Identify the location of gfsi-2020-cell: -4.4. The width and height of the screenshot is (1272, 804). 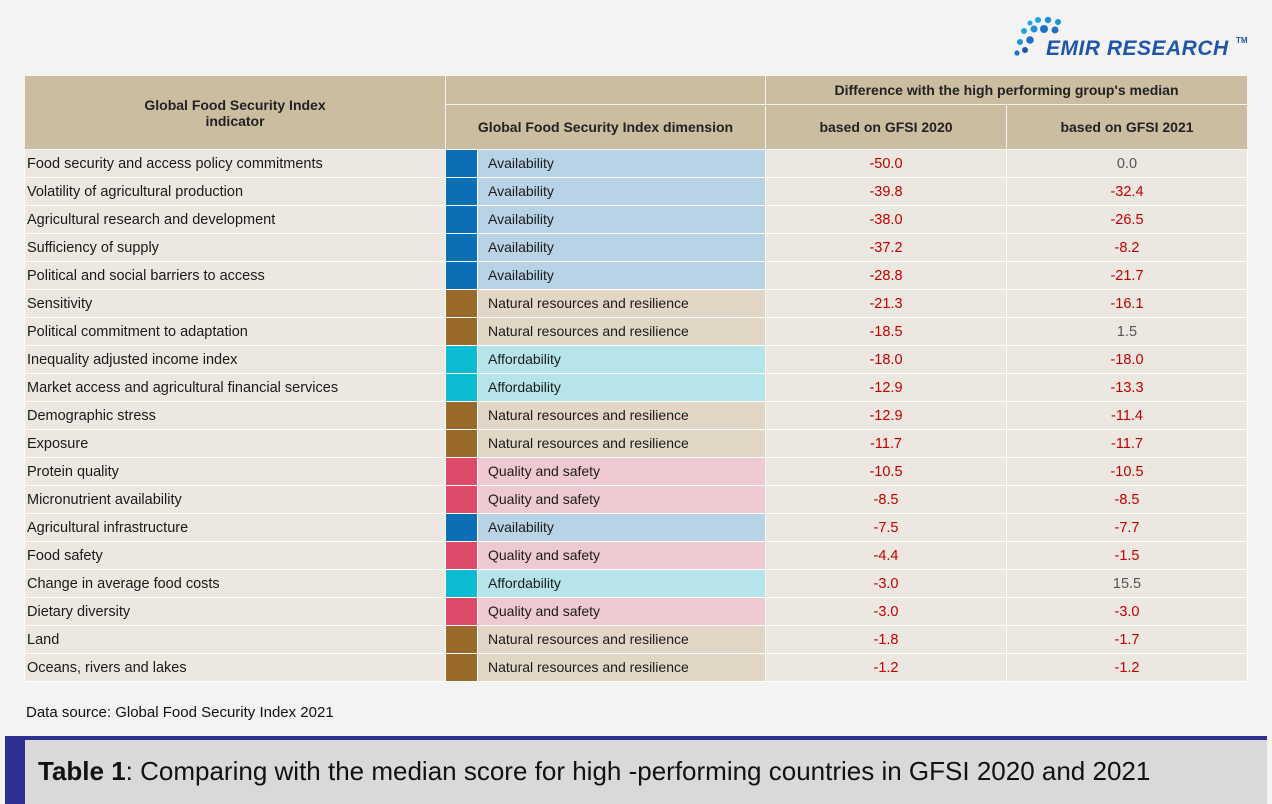
(886, 555).